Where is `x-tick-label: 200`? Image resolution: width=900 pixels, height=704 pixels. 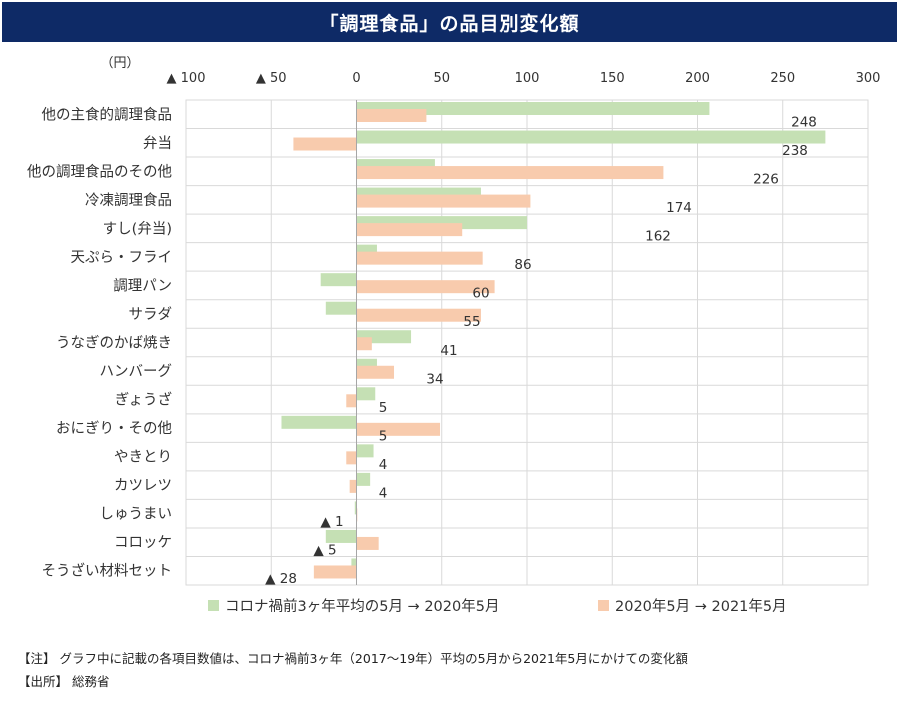
x-tick-label: 200 is located at coordinates (697, 78).